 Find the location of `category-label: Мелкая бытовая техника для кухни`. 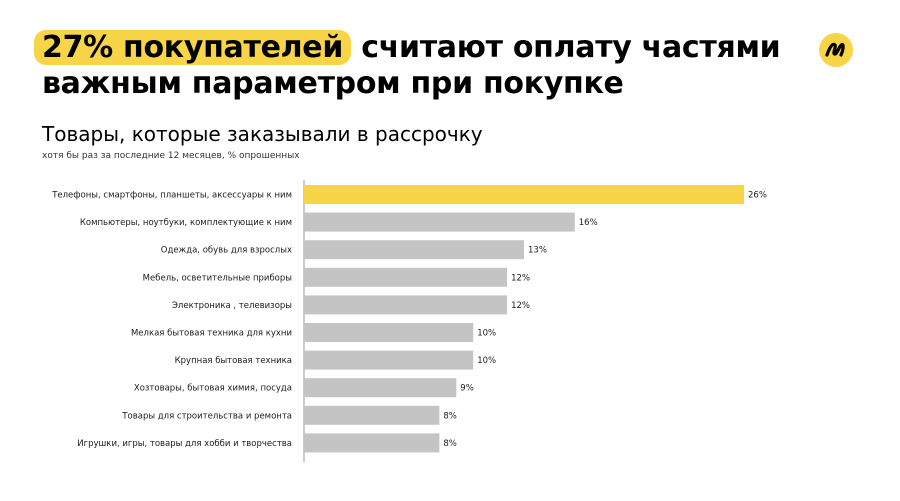

category-label: Мелкая бытовая техника для кухни is located at coordinates (211, 334).